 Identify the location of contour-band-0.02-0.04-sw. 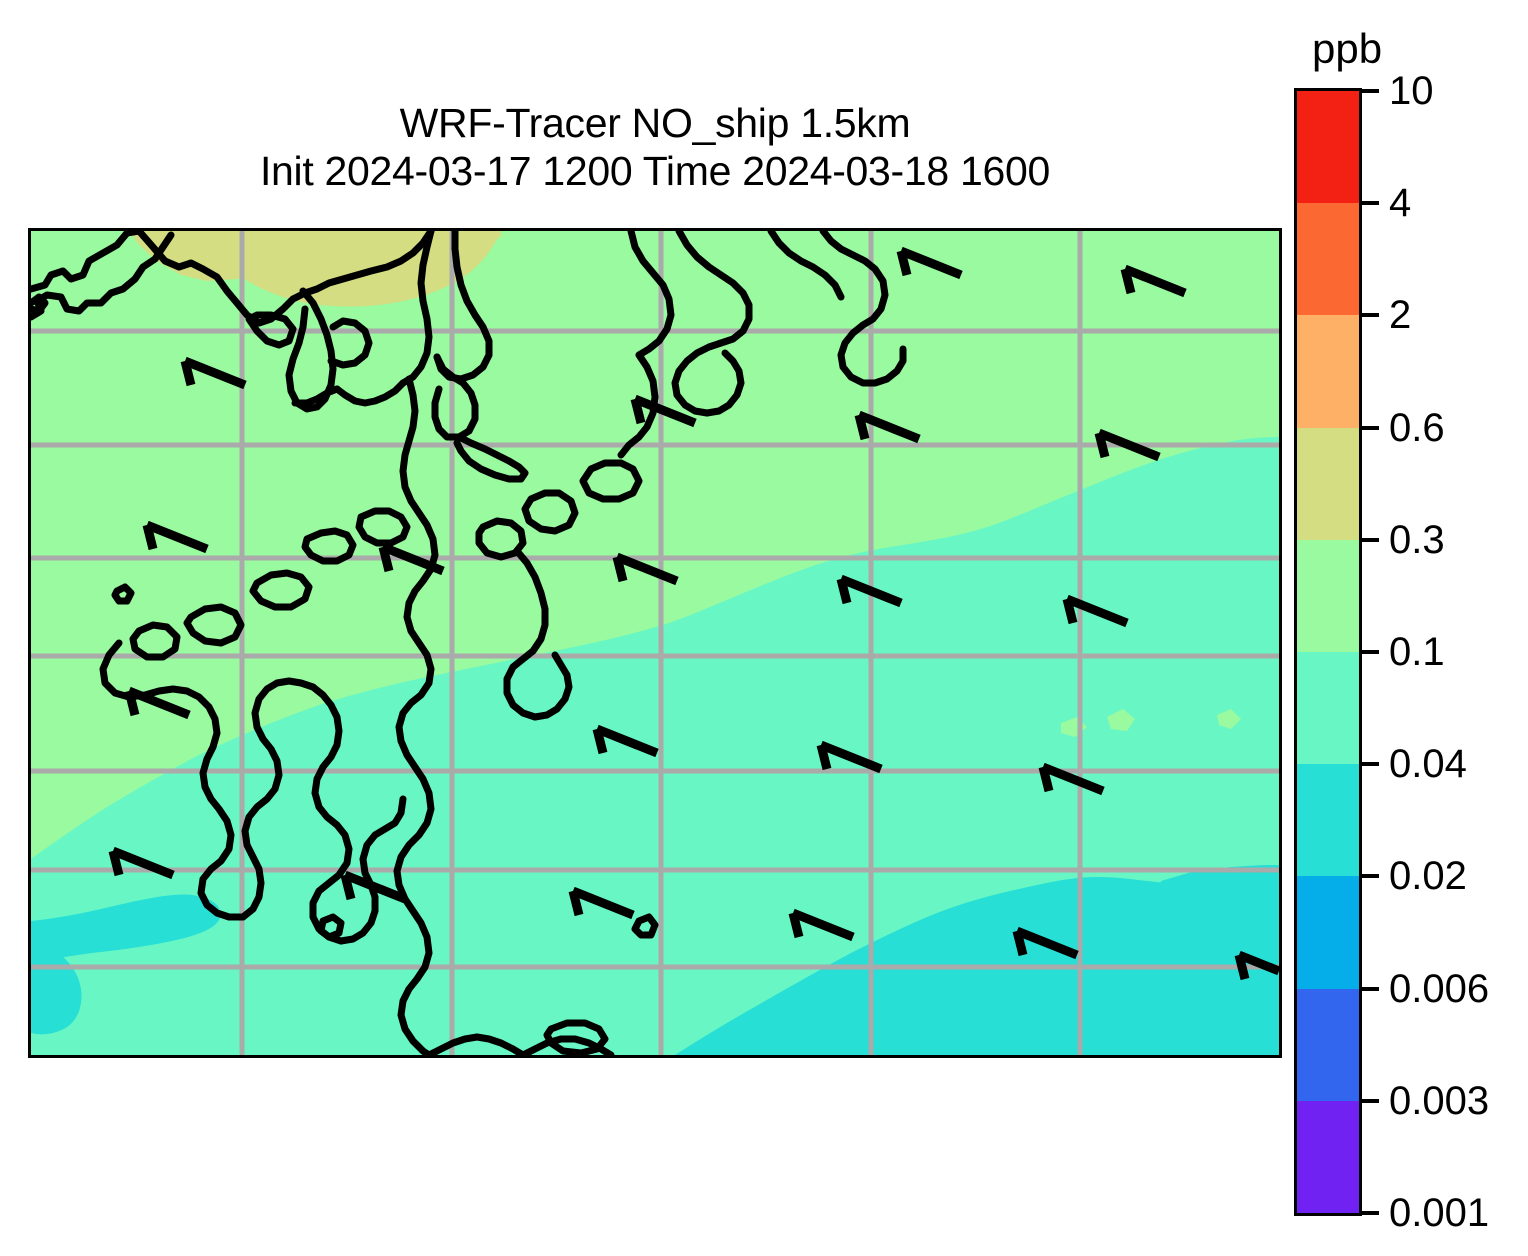
(126, 928).